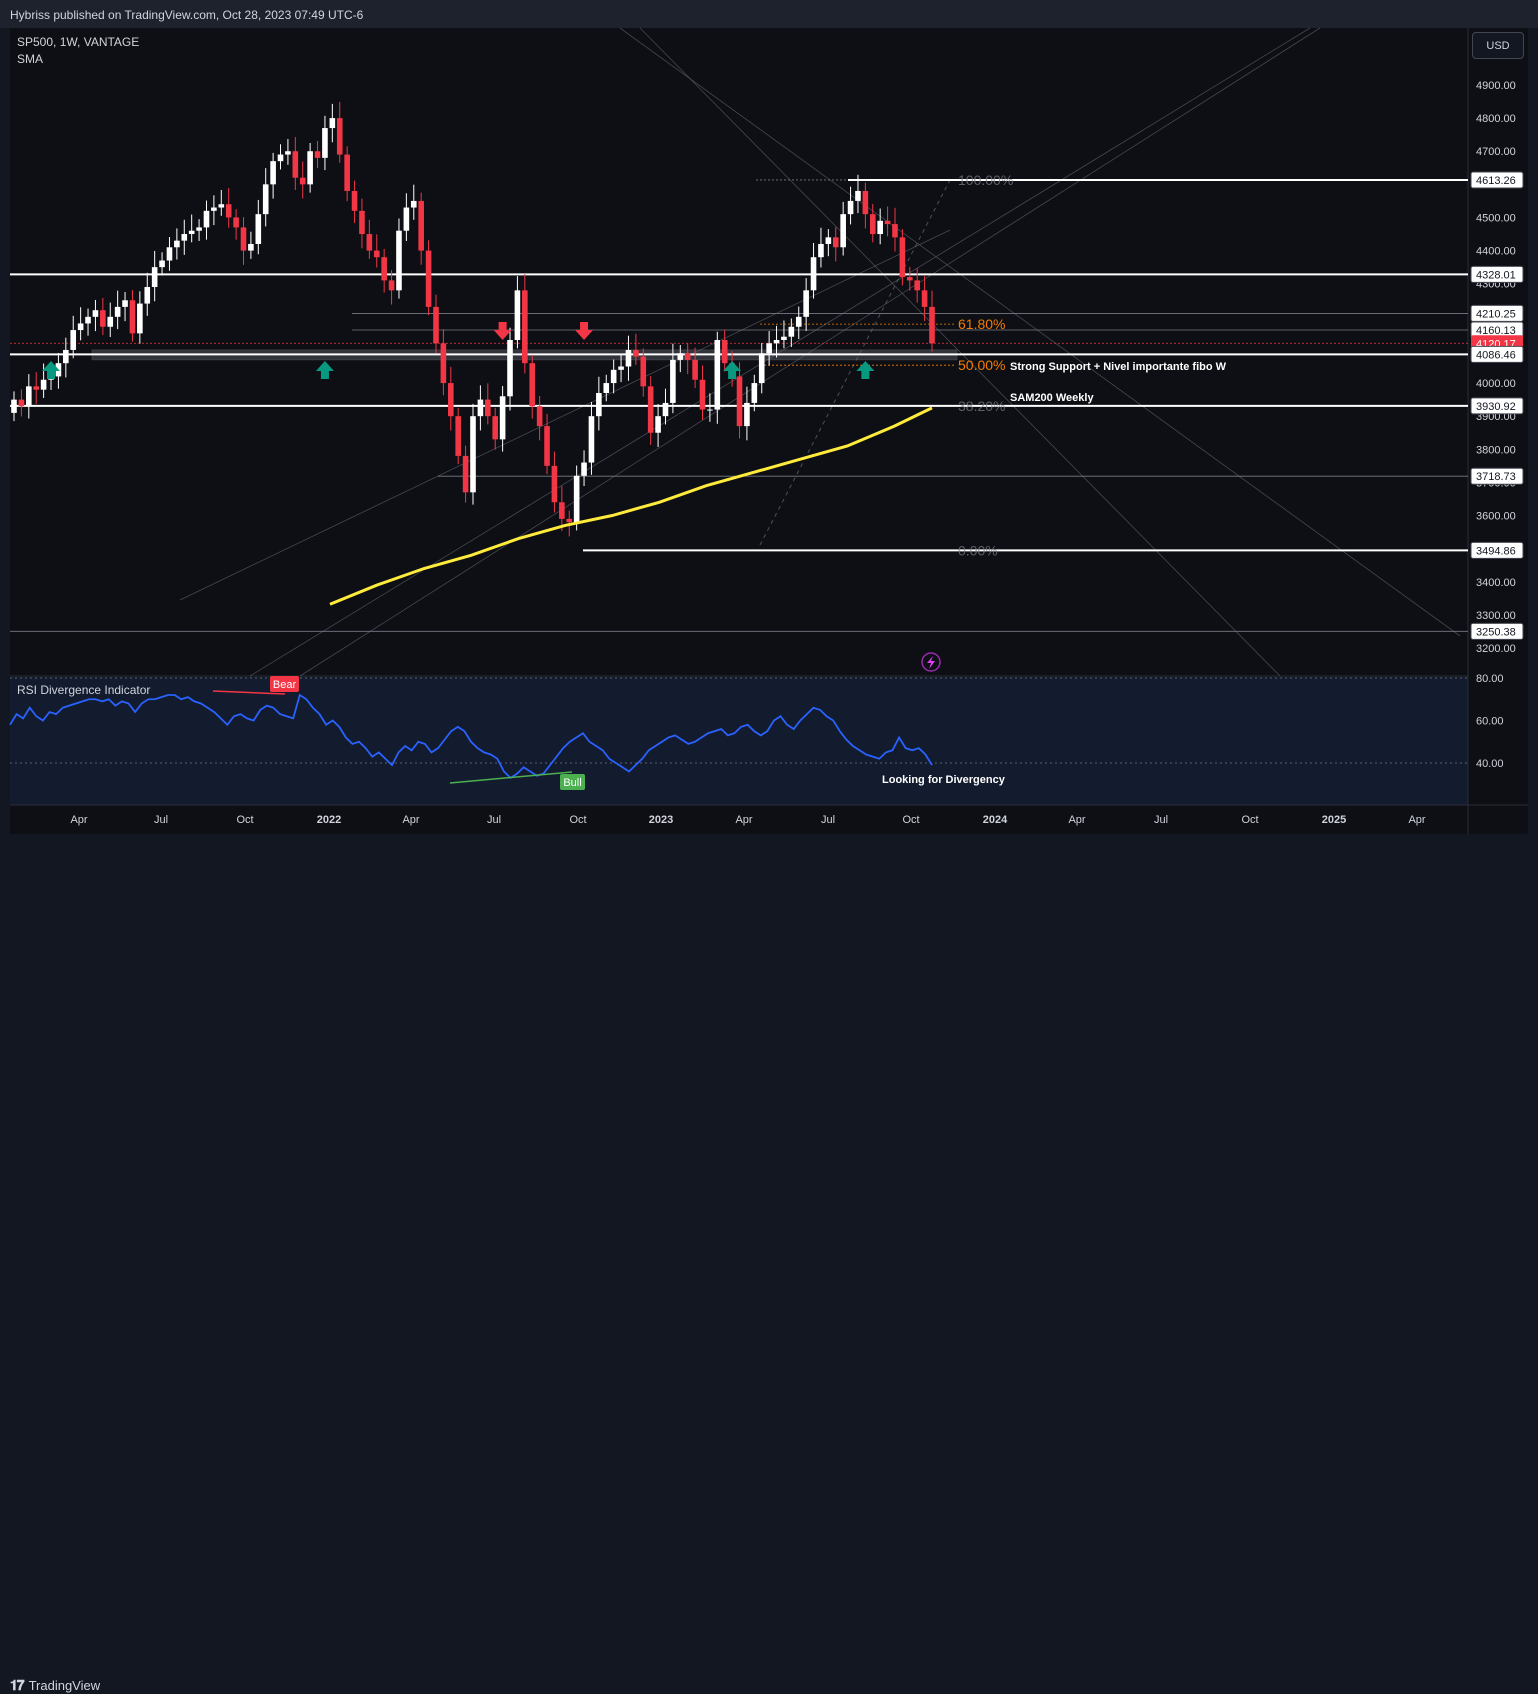 Image resolution: width=1538 pixels, height=1694 pixels. Describe the element at coordinates (30, 59) in the screenshot. I see `indicator-label: SMA` at that location.